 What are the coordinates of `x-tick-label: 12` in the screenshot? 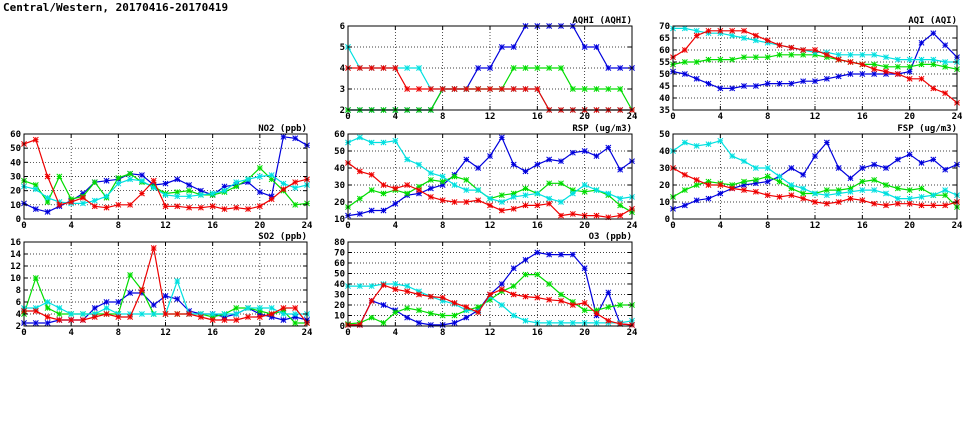 It's located at (815, 226).